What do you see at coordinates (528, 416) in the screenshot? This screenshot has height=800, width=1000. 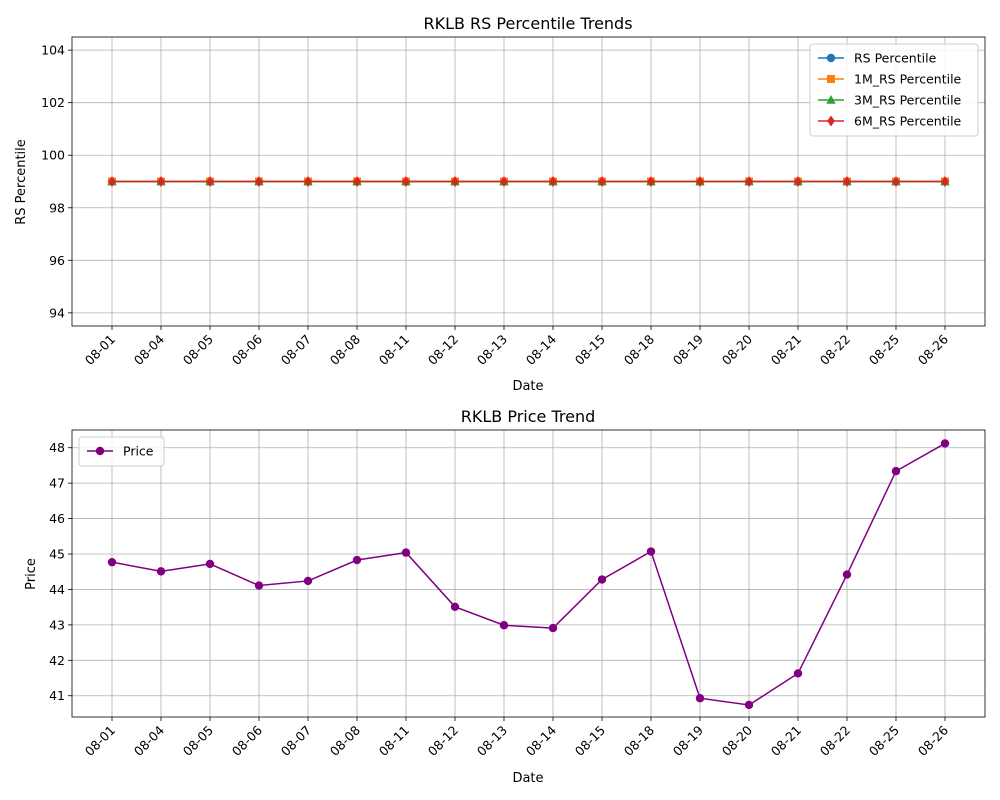 I see `chart-title: RKLB Price Trend` at bounding box center [528, 416].